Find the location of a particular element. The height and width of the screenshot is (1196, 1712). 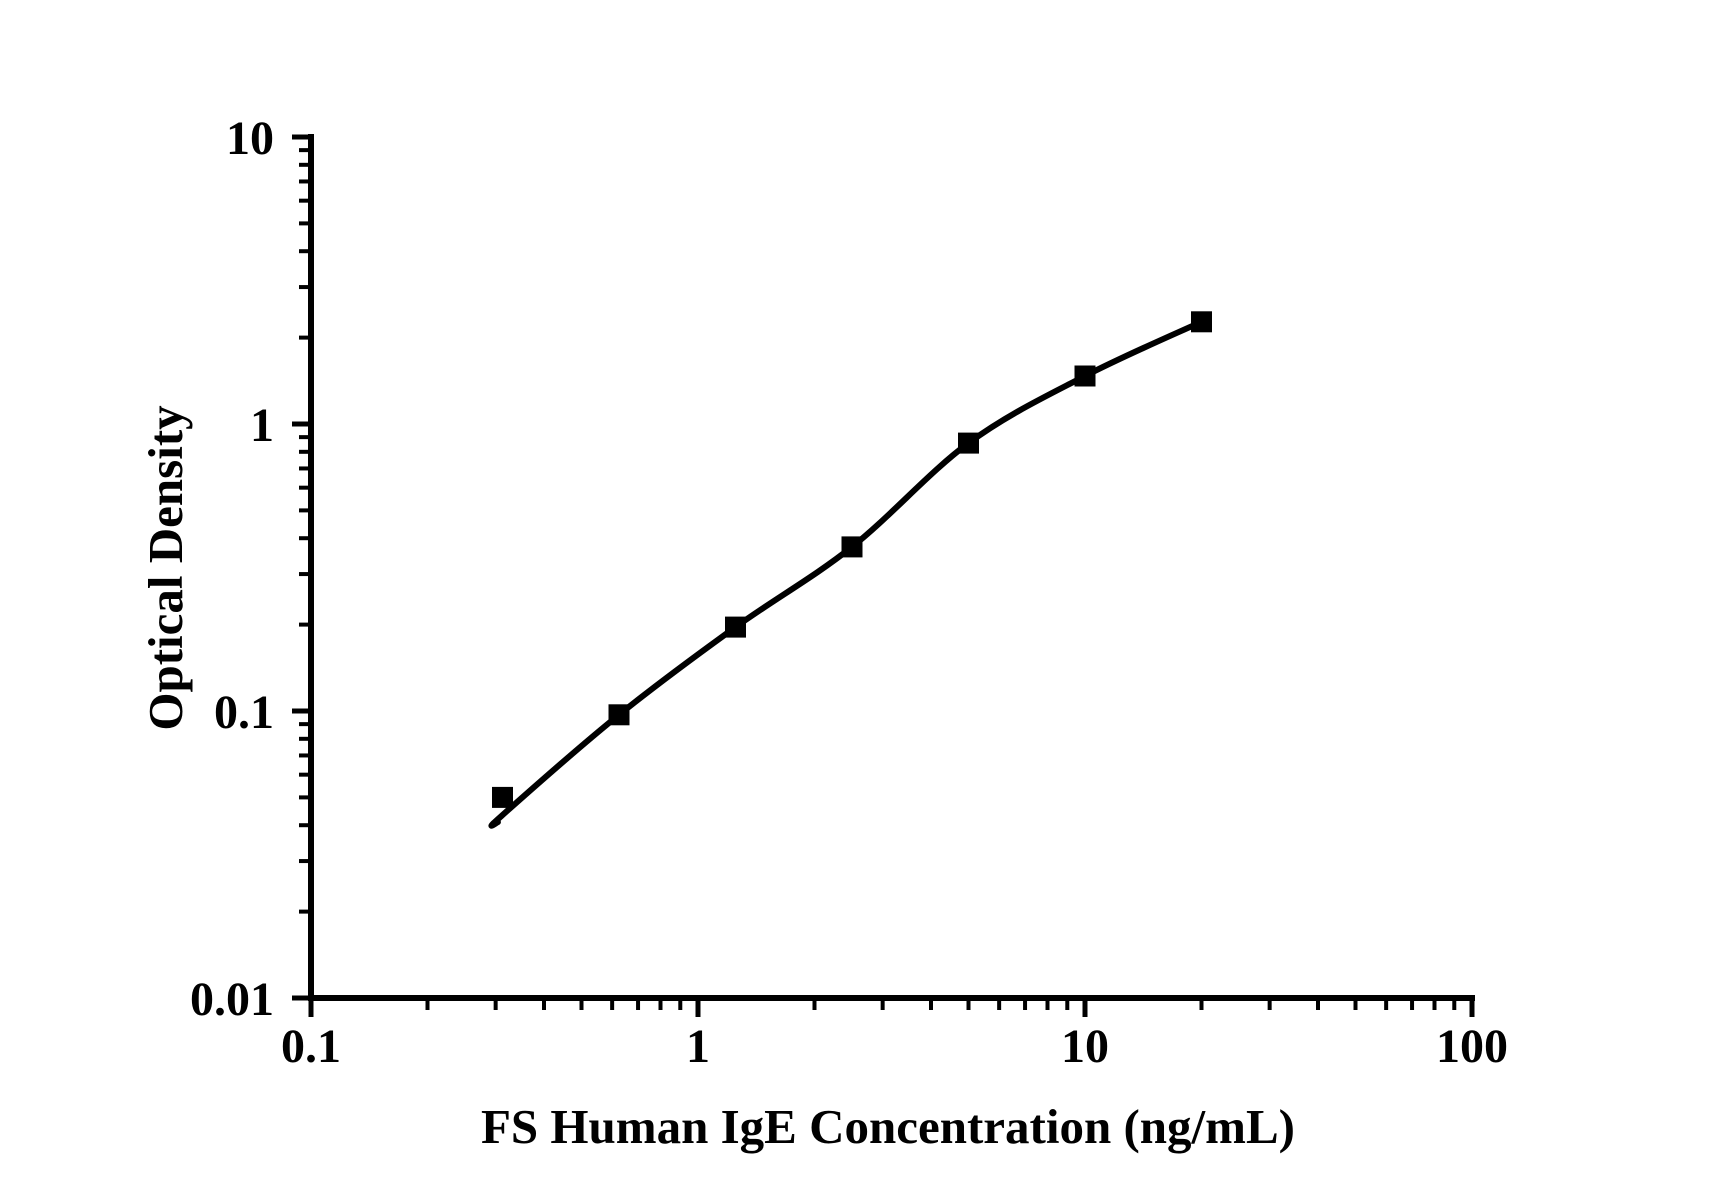

x-axis-title: FS Human IgE Concentration (ng/mL) is located at coordinates (888, 1126).